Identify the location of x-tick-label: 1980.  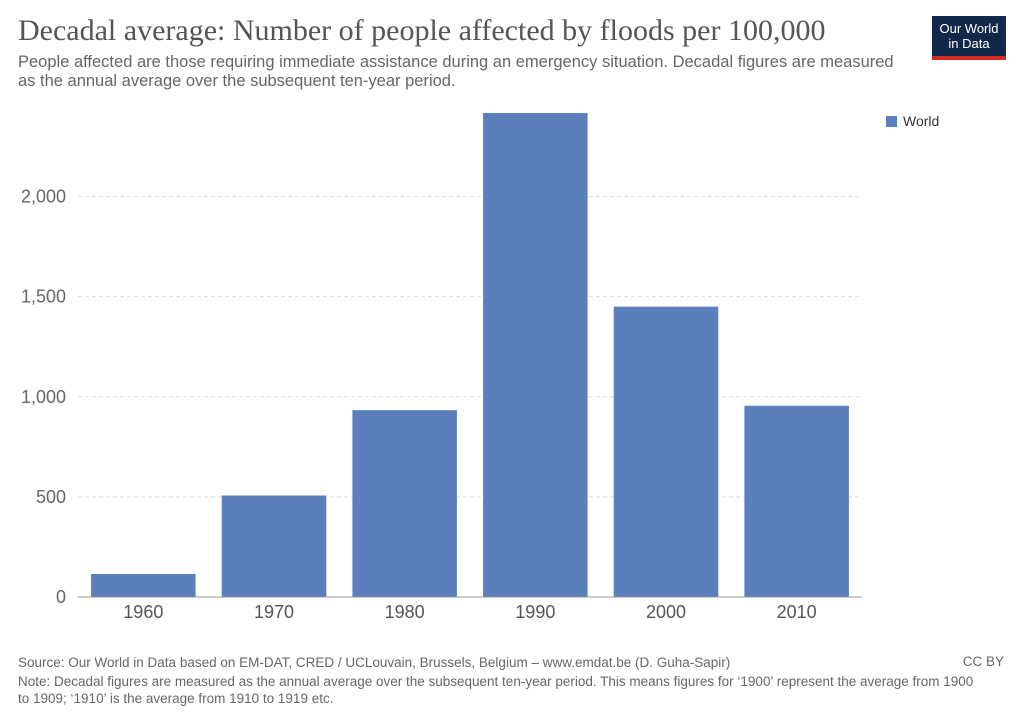
(405, 612).